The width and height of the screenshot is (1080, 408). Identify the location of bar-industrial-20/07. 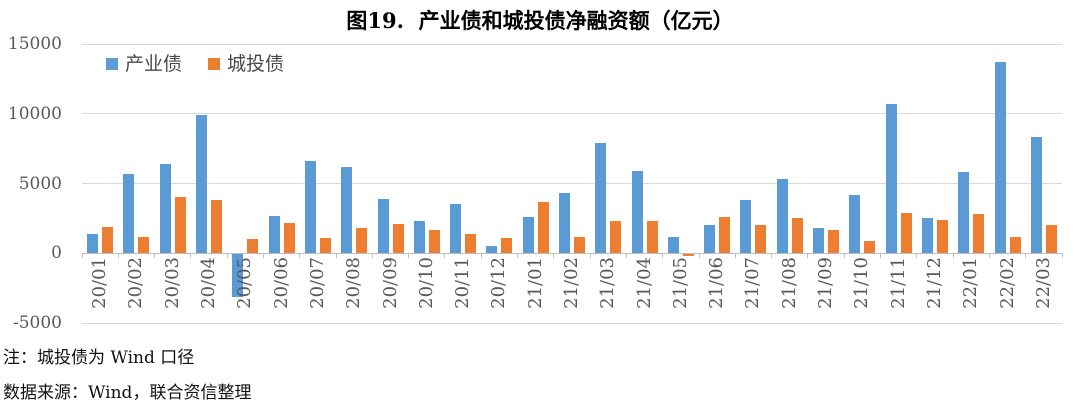
(310, 207).